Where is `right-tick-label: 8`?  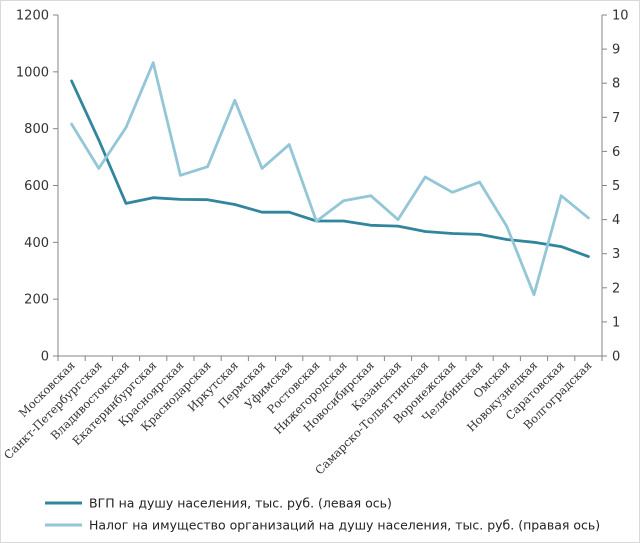
right-tick-label: 8 is located at coordinates (616, 84).